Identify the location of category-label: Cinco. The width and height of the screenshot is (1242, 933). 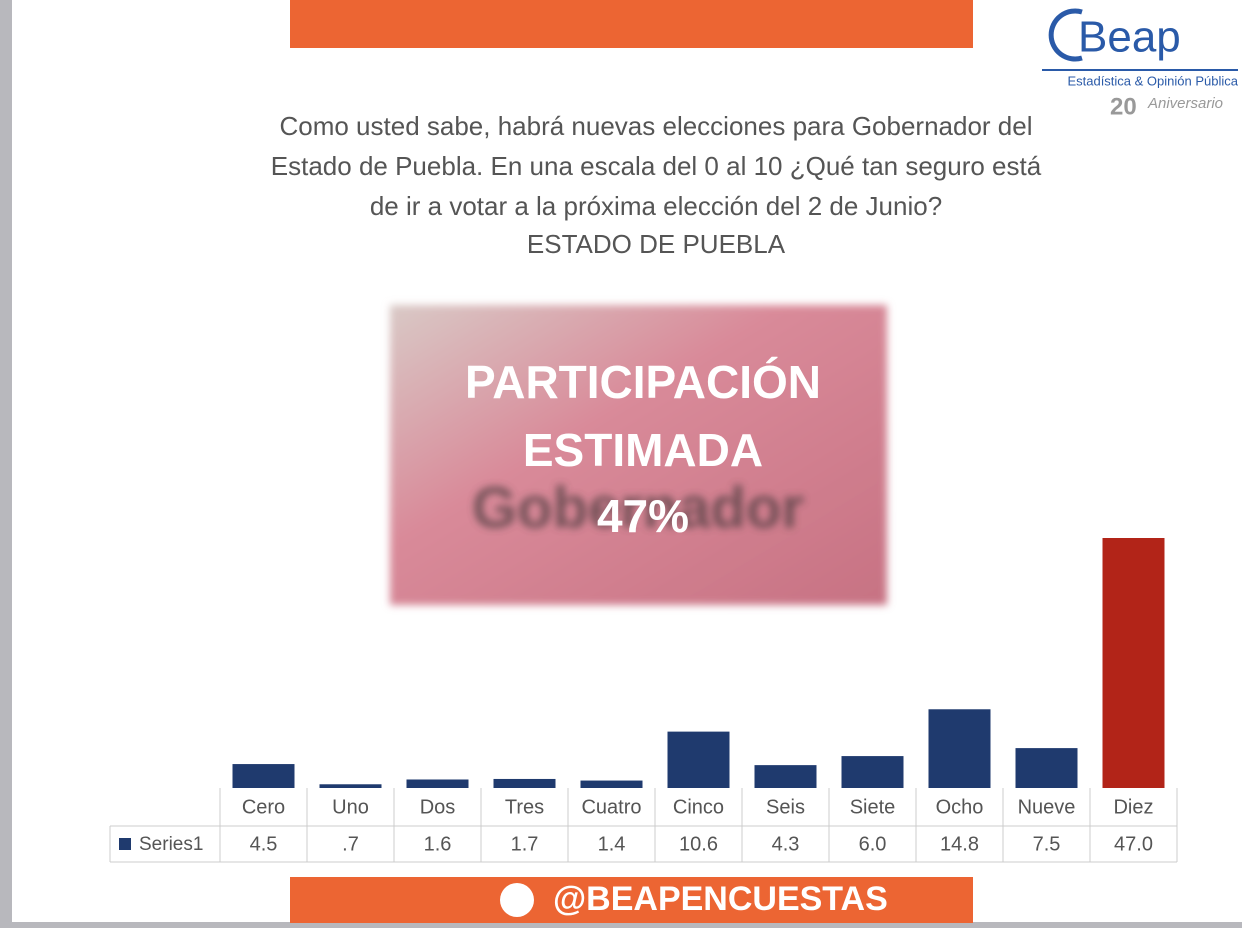
(698, 807).